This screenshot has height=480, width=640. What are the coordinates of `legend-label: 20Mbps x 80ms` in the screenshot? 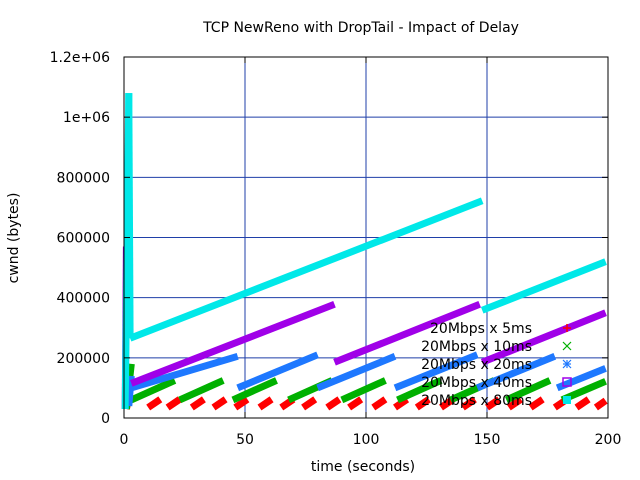 It's located at (476, 401).